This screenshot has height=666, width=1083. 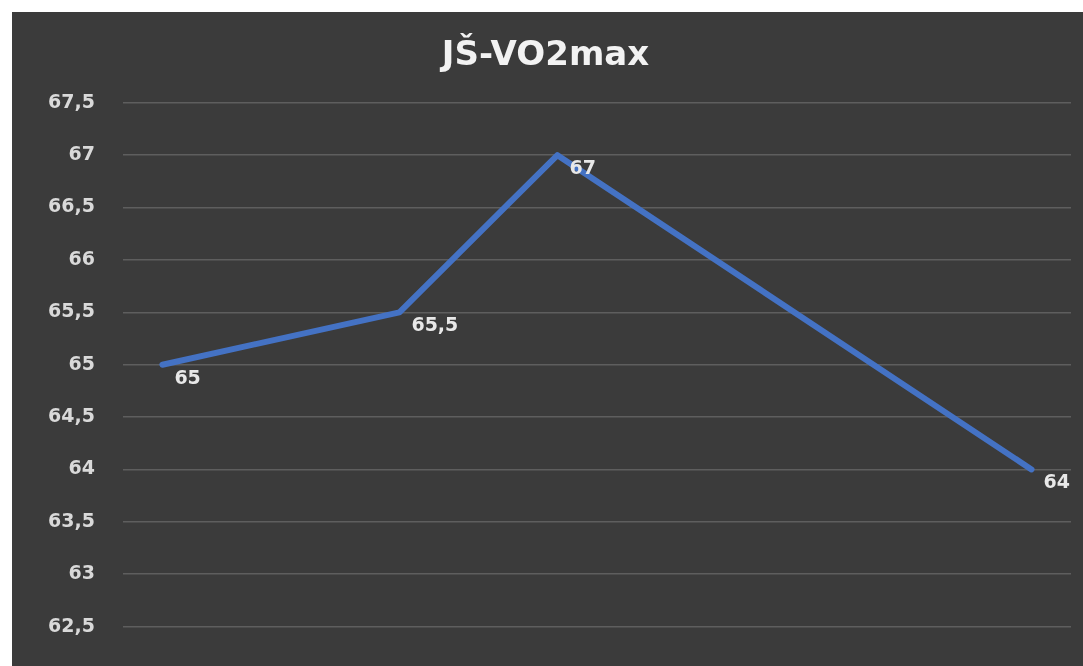 What do you see at coordinates (81, 257) in the screenshot?
I see `y-tick-label: 66` at bounding box center [81, 257].